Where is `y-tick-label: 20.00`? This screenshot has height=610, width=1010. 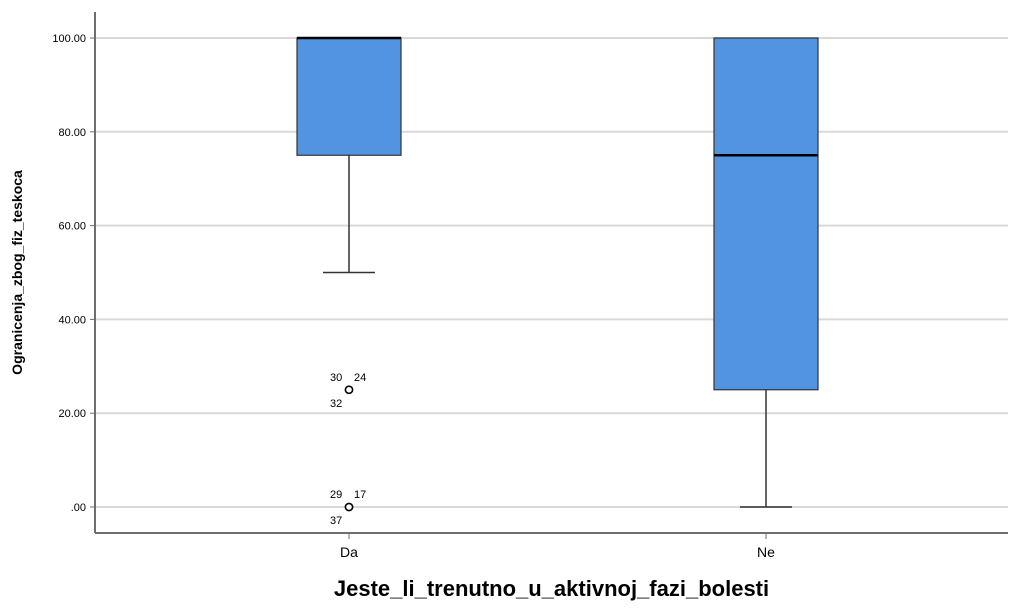 y-tick-label: 20.00 is located at coordinates (72, 414).